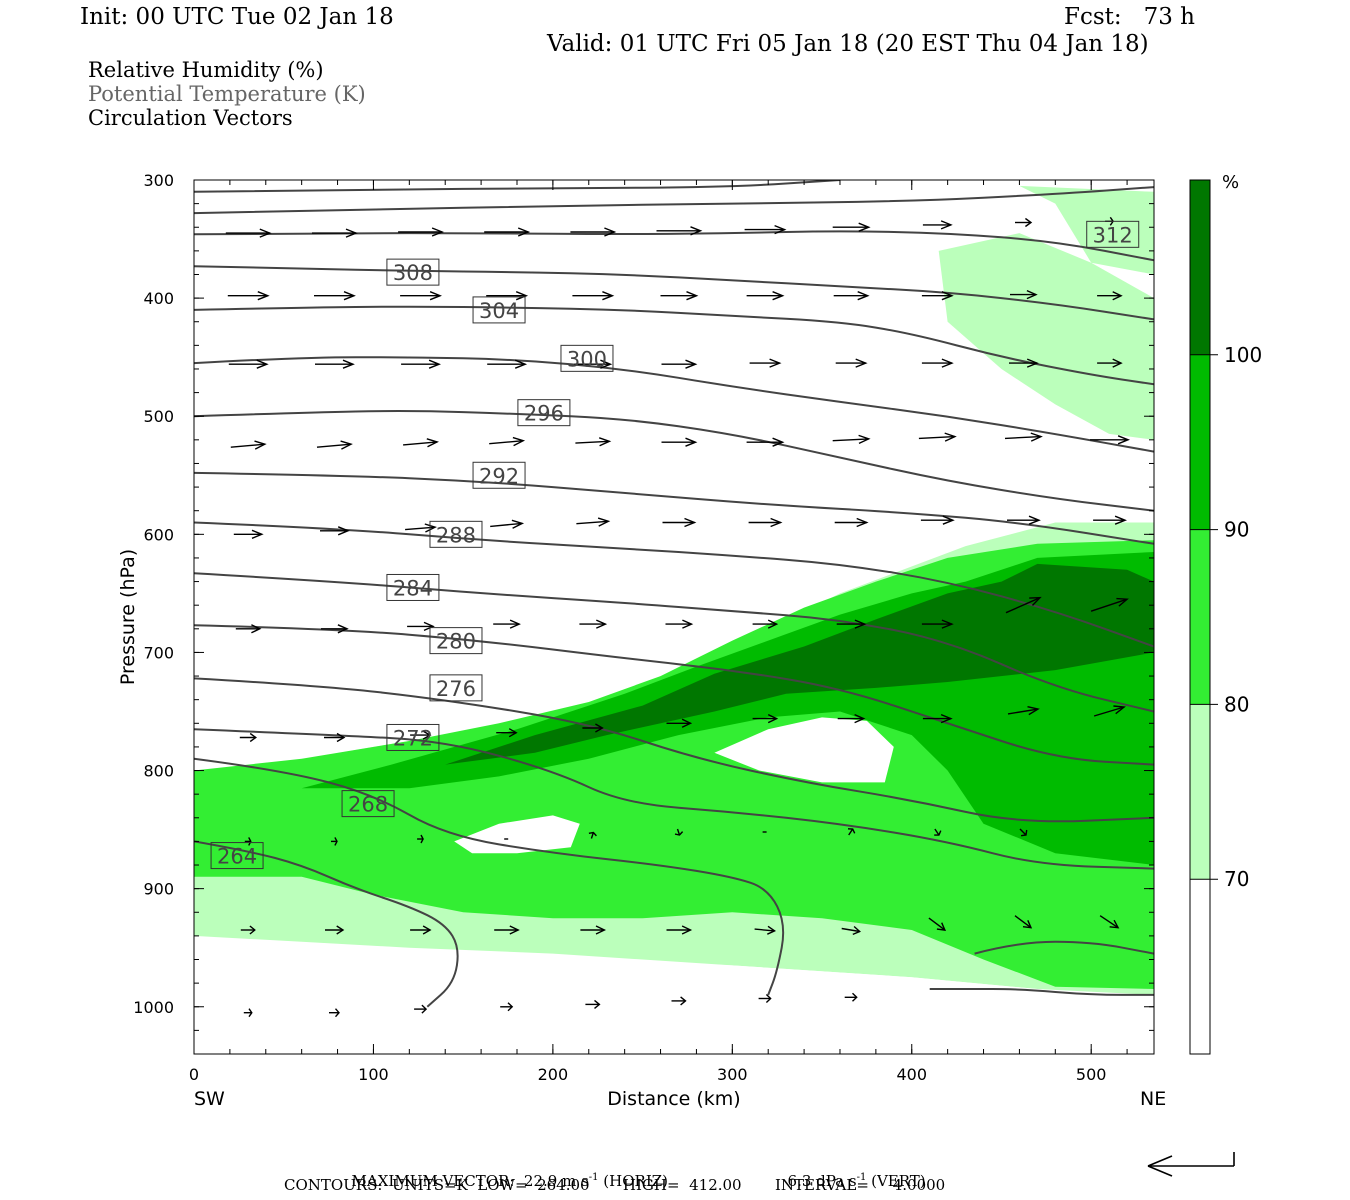  What do you see at coordinates (510, 1181) in the screenshot?
I see `max-vector-text: MAXIMUM VECTOR: 22.9 m s-1 (HORIZ)` at bounding box center [510, 1181].